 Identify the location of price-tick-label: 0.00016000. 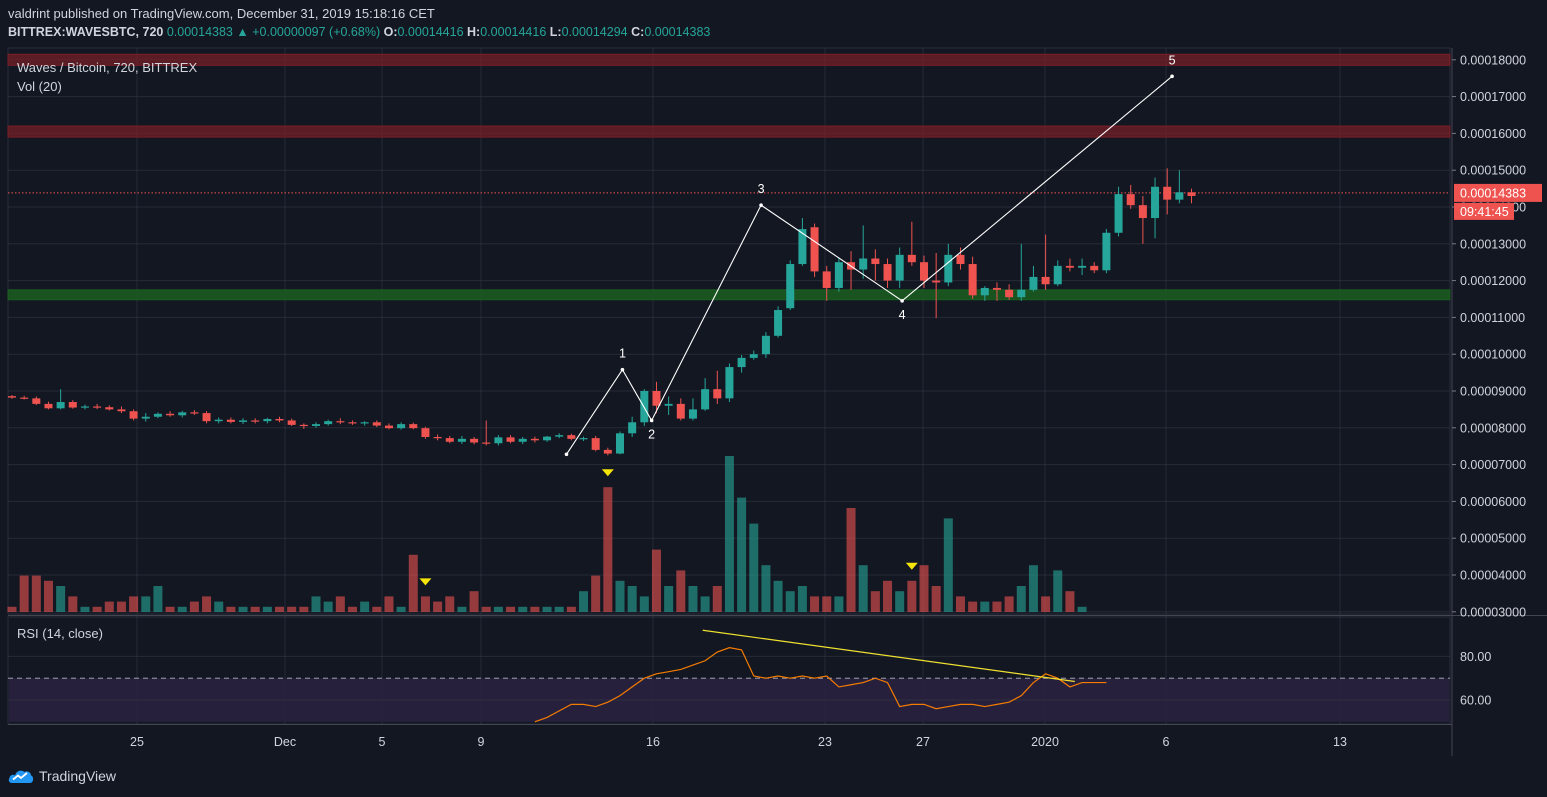
(1493, 134).